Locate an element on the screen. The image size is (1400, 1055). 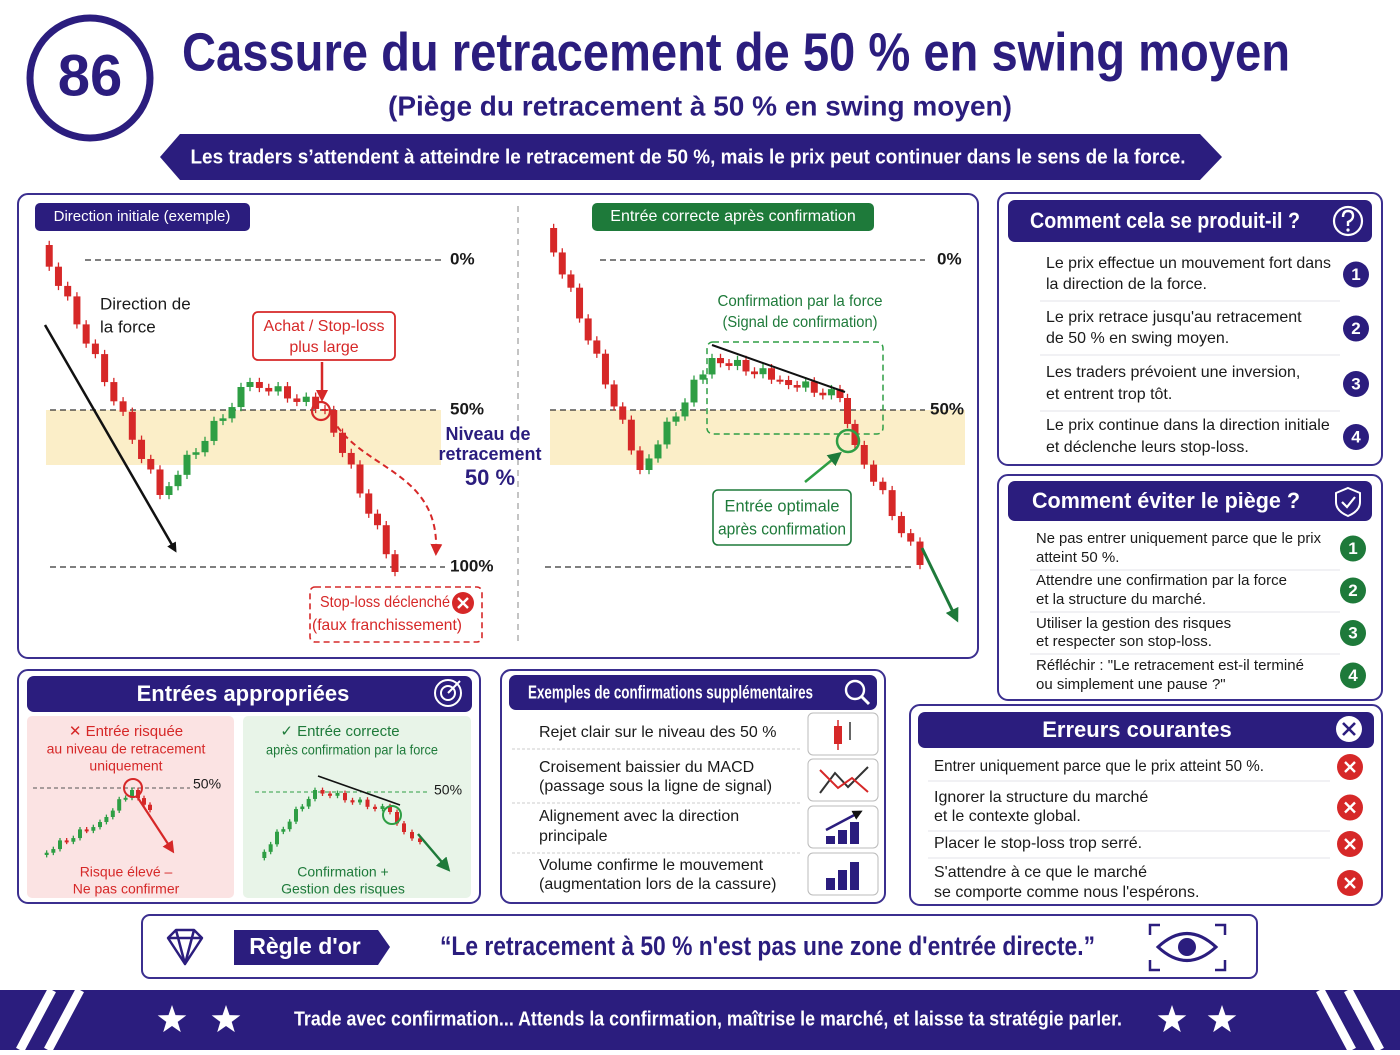
target-icon is located at coordinates (448, 693).